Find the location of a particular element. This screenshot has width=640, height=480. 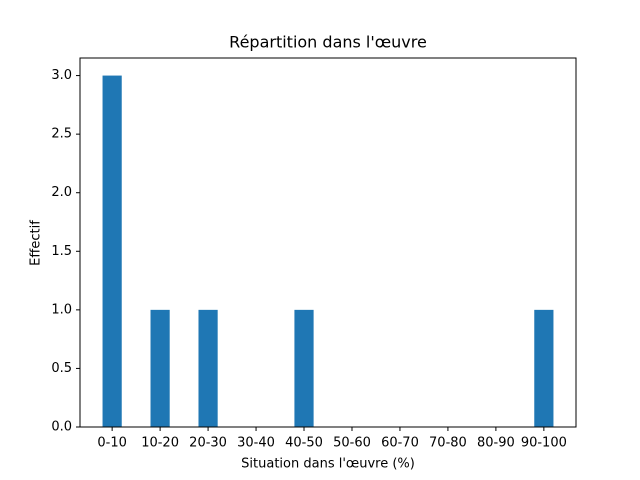

y-tick-label: 0.5 is located at coordinates (61, 368).